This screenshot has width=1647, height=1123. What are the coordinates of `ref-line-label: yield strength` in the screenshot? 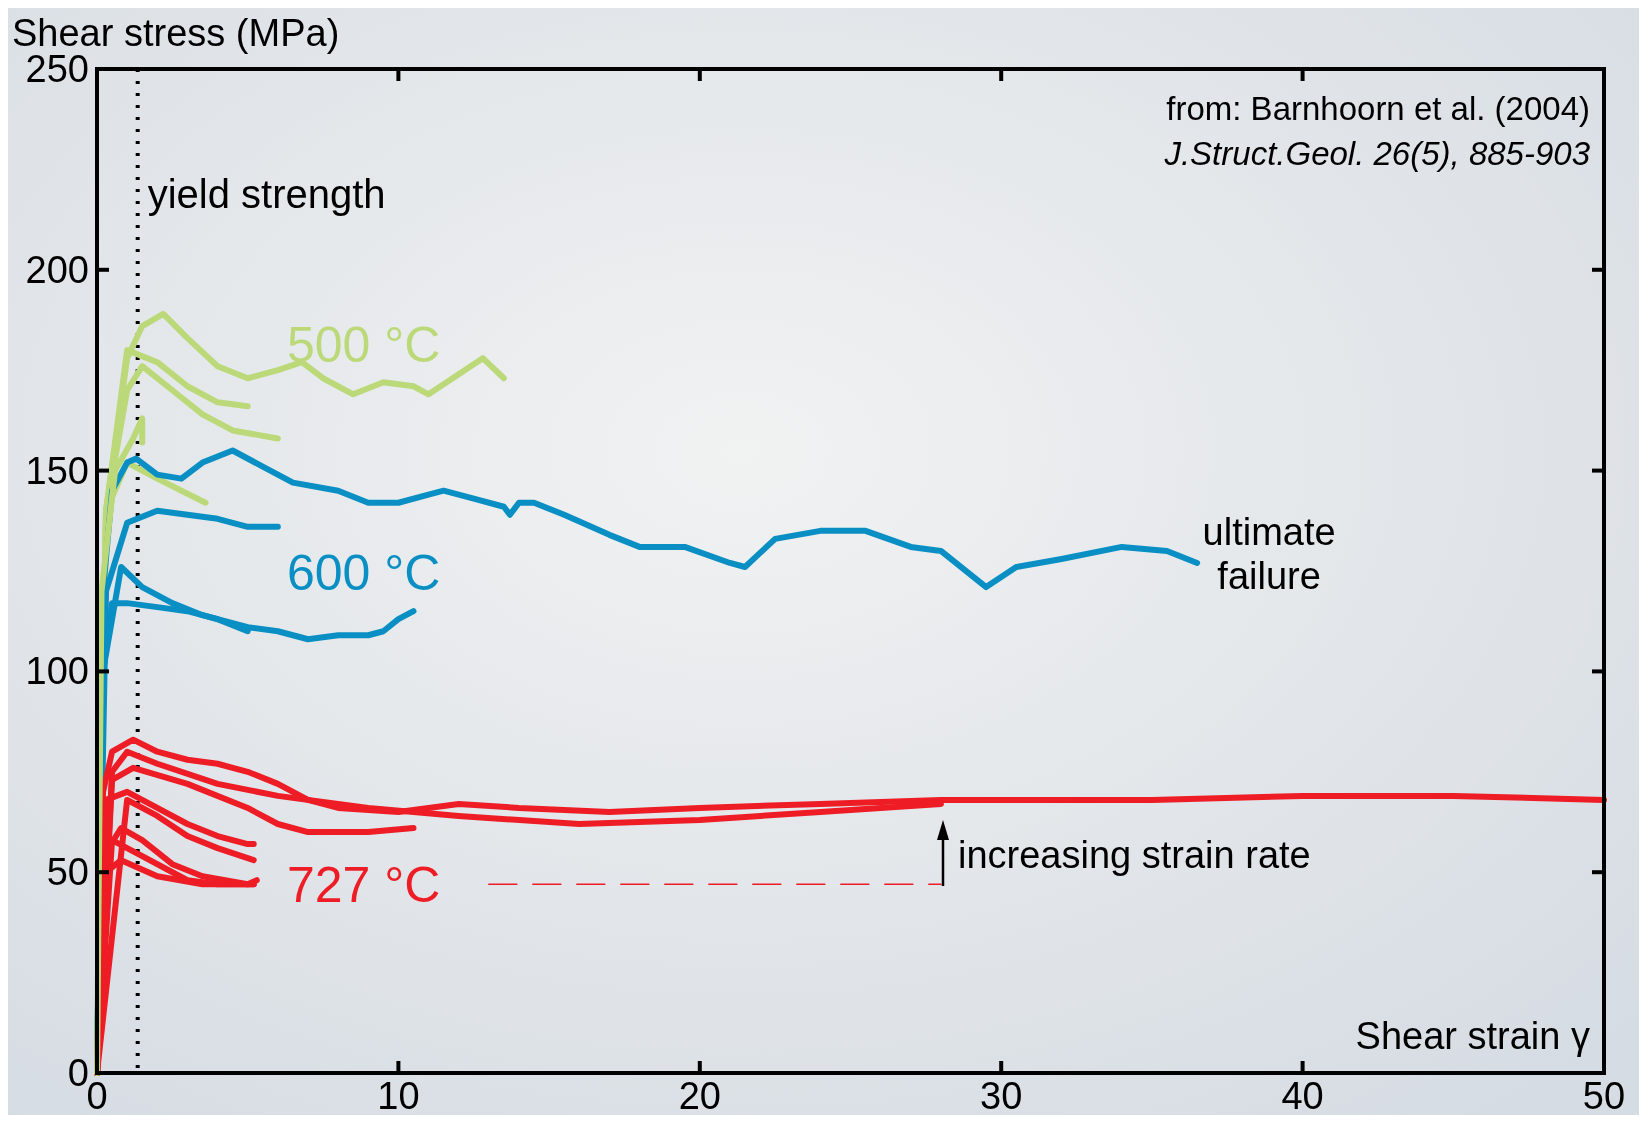 It's located at (266, 194).